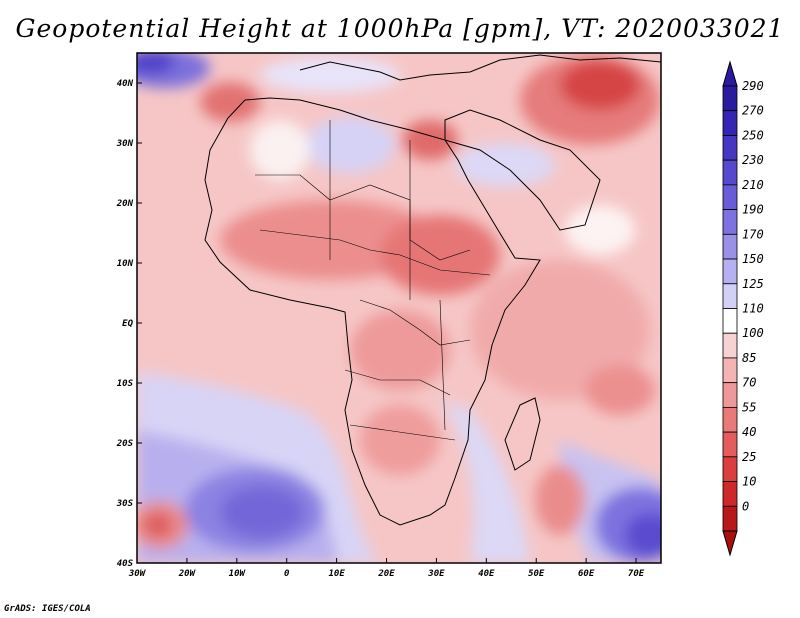  What do you see at coordinates (386, 574) in the screenshot?
I see `lon-tick-label: 20E` at bounding box center [386, 574].